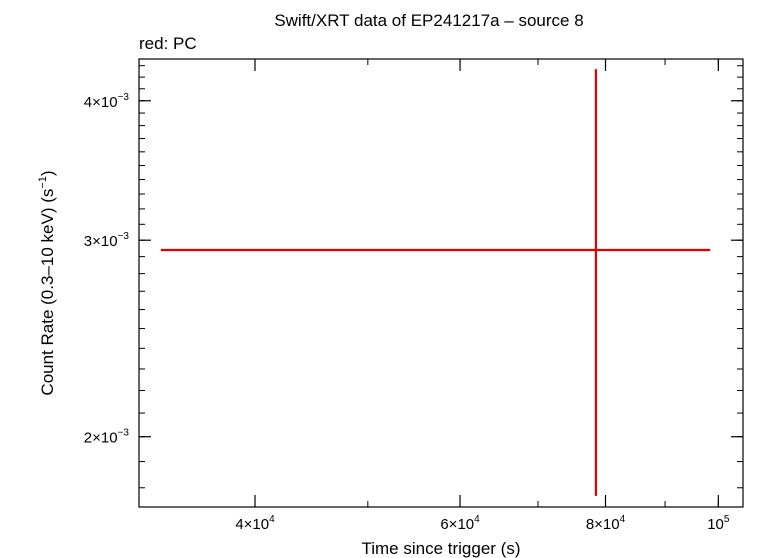 The height and width of the screenshot is (558, 761). Describe the element at coordinates (107, 269) in the screenshot. I see `y-tick-labels: 2×10⁻³ 3×10⁻³ 4×10⁻³` at that location.